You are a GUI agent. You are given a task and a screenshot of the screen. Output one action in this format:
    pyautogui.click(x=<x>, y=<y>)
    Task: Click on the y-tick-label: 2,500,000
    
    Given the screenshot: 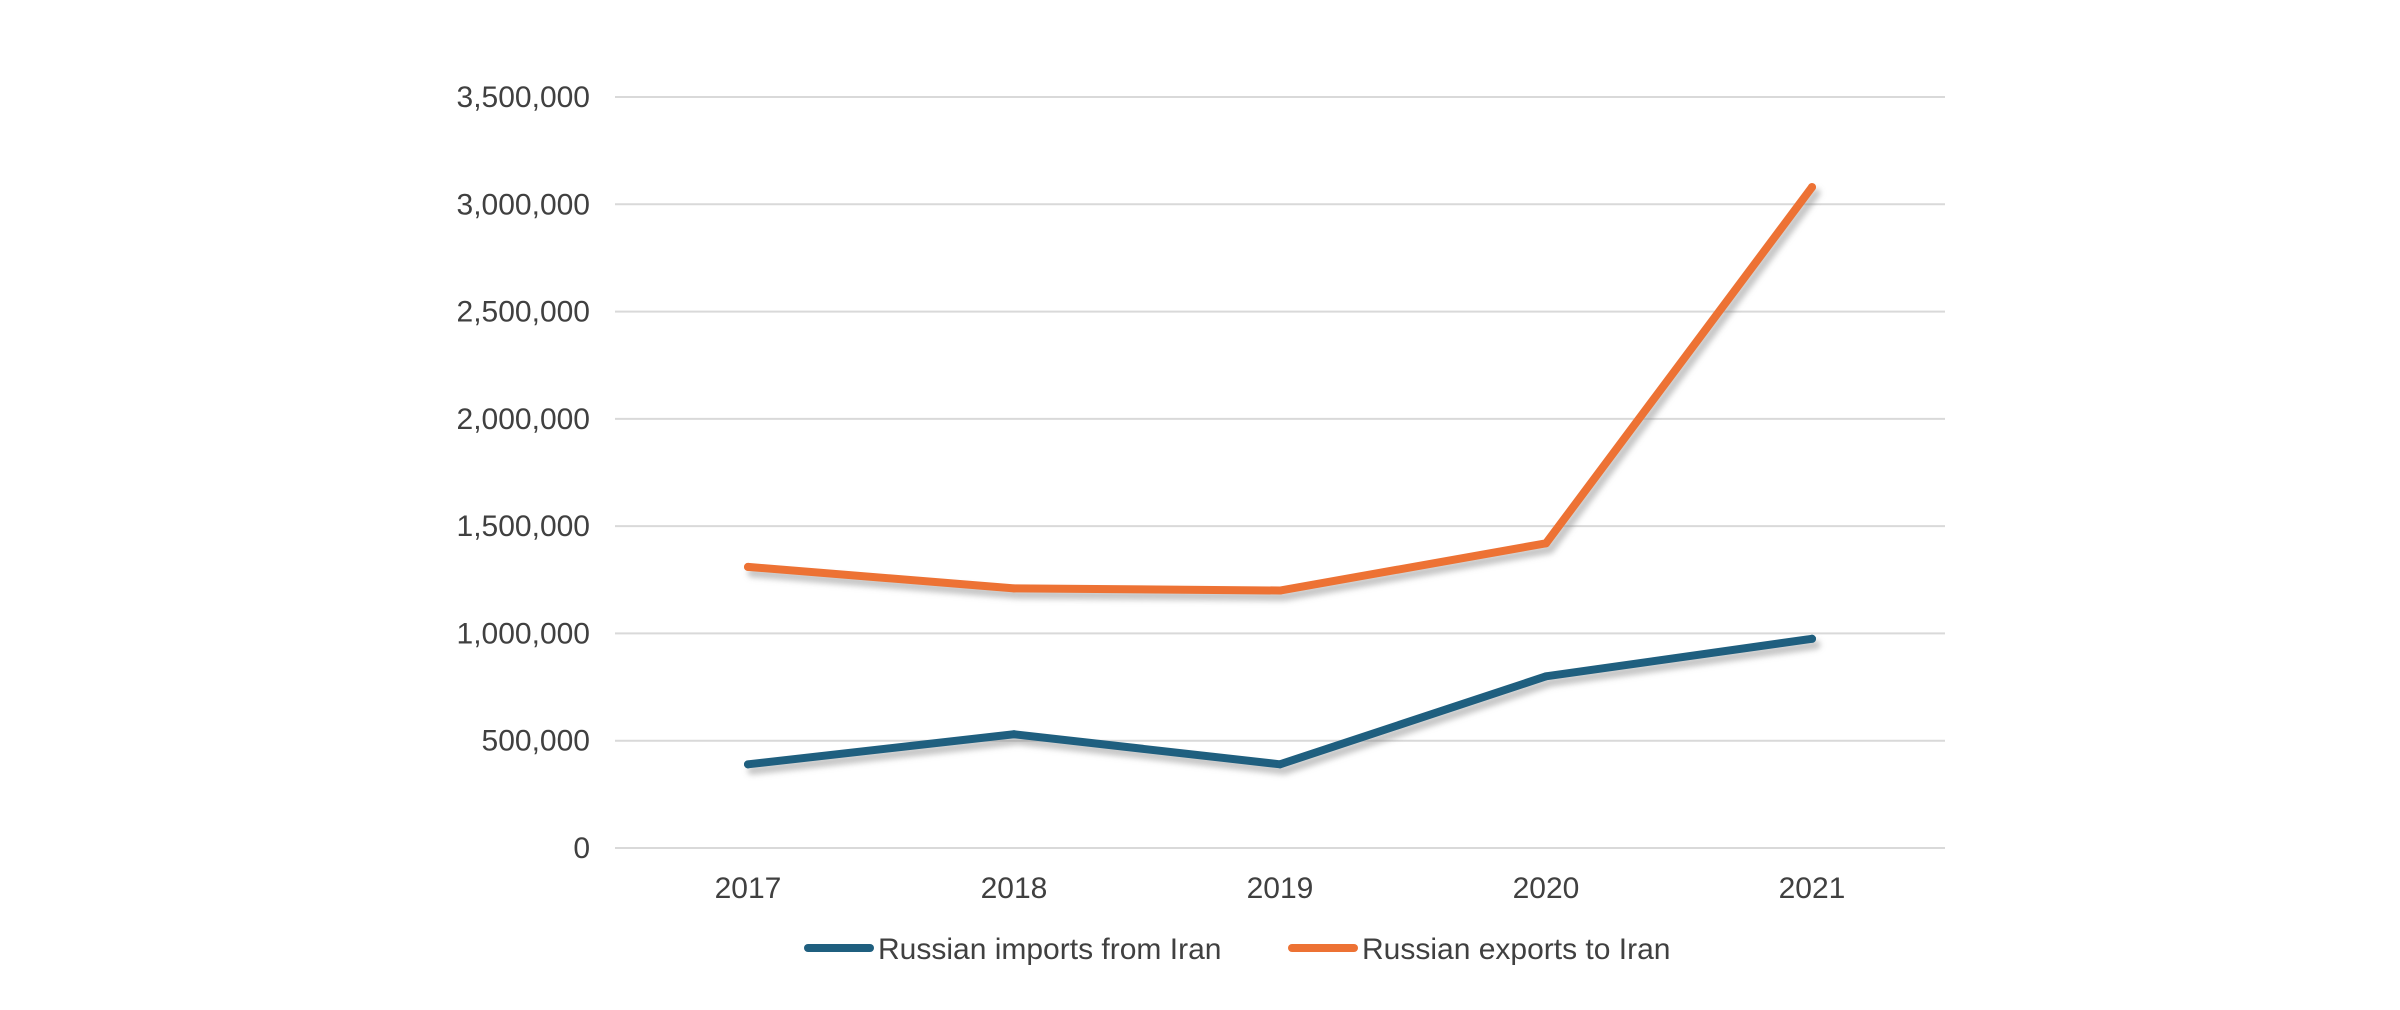 What is the action you would take?
    pyautogui.click(x=523, y=312)
    